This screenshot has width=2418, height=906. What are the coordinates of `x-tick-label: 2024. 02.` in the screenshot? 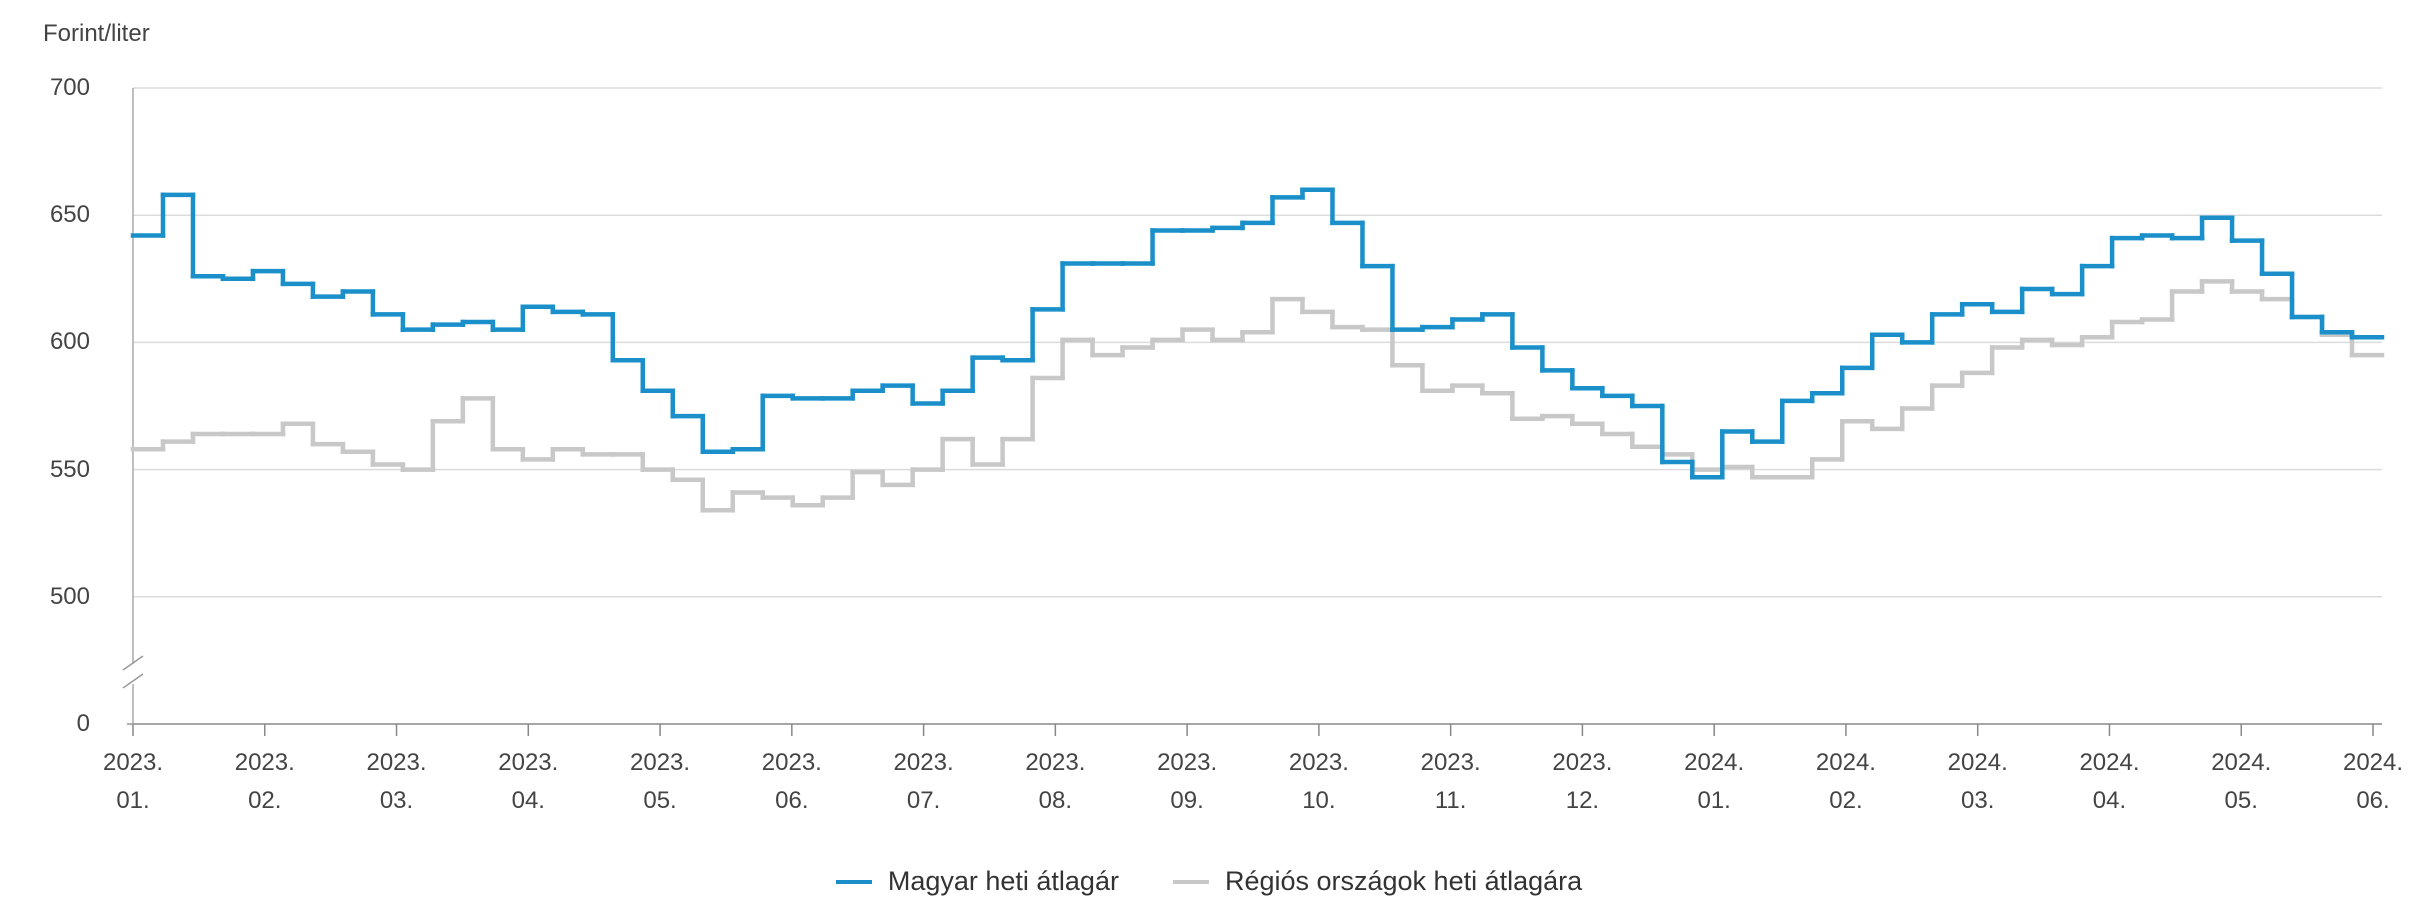 It's located at (1845, 781).